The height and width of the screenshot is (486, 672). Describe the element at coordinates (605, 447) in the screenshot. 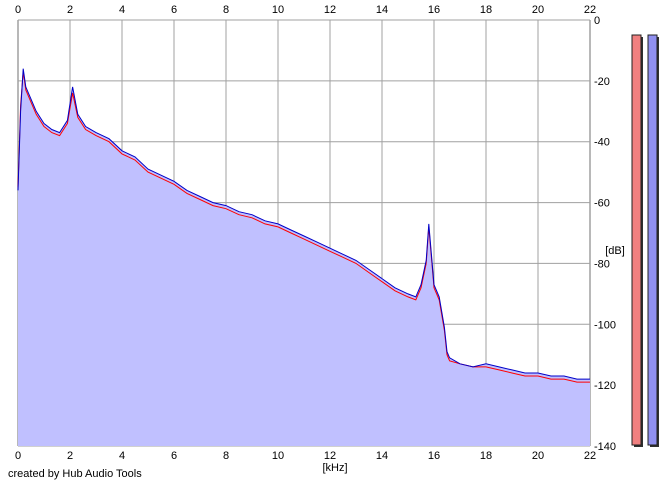

I see `y-tick-7: -140` at that location.